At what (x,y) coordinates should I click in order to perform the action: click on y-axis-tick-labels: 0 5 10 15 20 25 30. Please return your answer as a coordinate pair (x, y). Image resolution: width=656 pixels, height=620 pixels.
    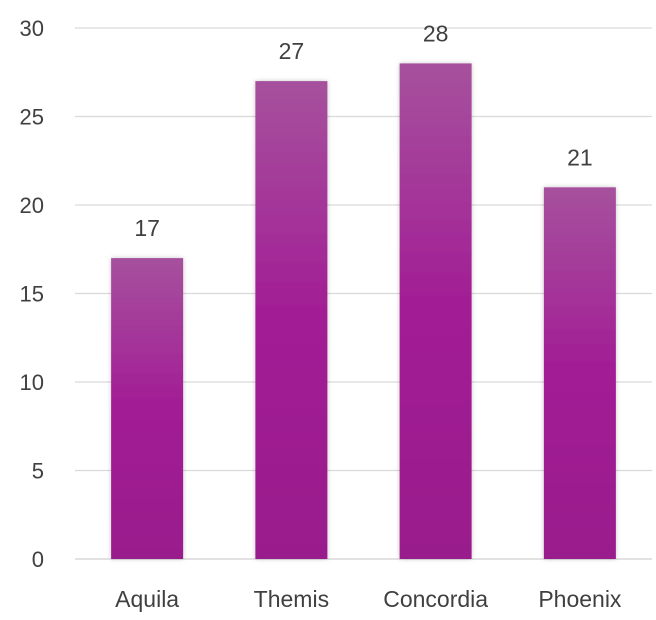
    Looking at the image, I should click on (32, 294).